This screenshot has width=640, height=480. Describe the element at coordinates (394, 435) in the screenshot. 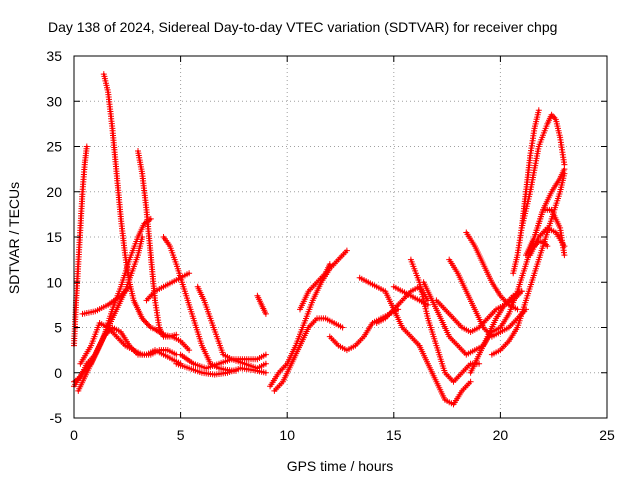

I see `x-tick-label: 15` at that location.